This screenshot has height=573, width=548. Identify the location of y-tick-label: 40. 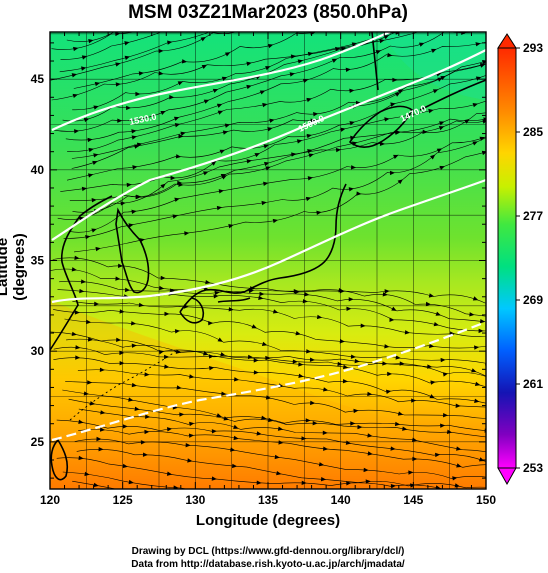
(38, 170).